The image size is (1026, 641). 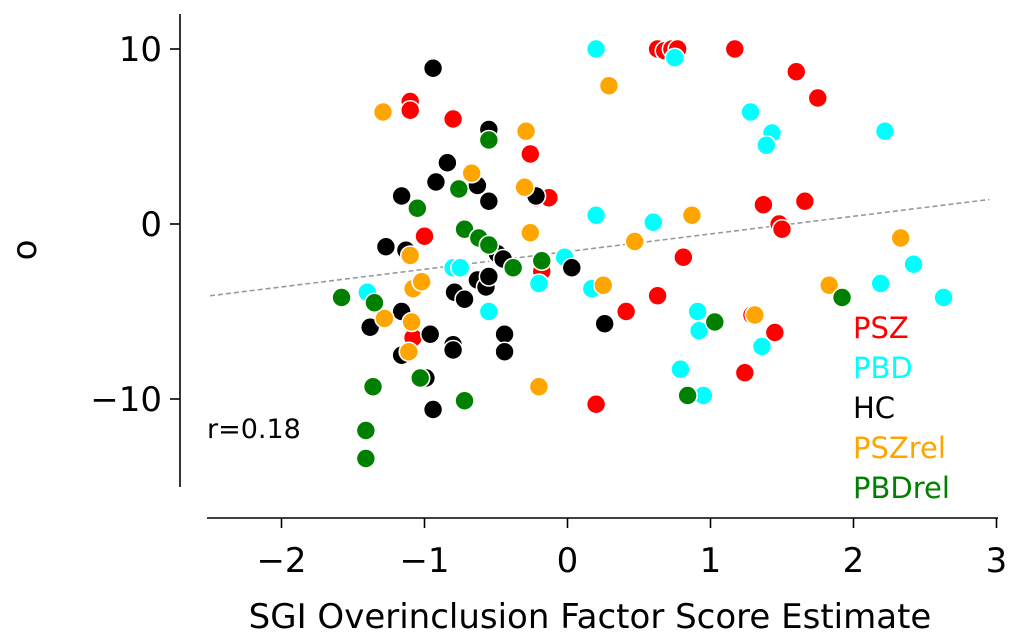 What do you see at coordinates (281, 561) in the screenshot?
I see `x-tick-label: −2` at bounding box center [281, 561].